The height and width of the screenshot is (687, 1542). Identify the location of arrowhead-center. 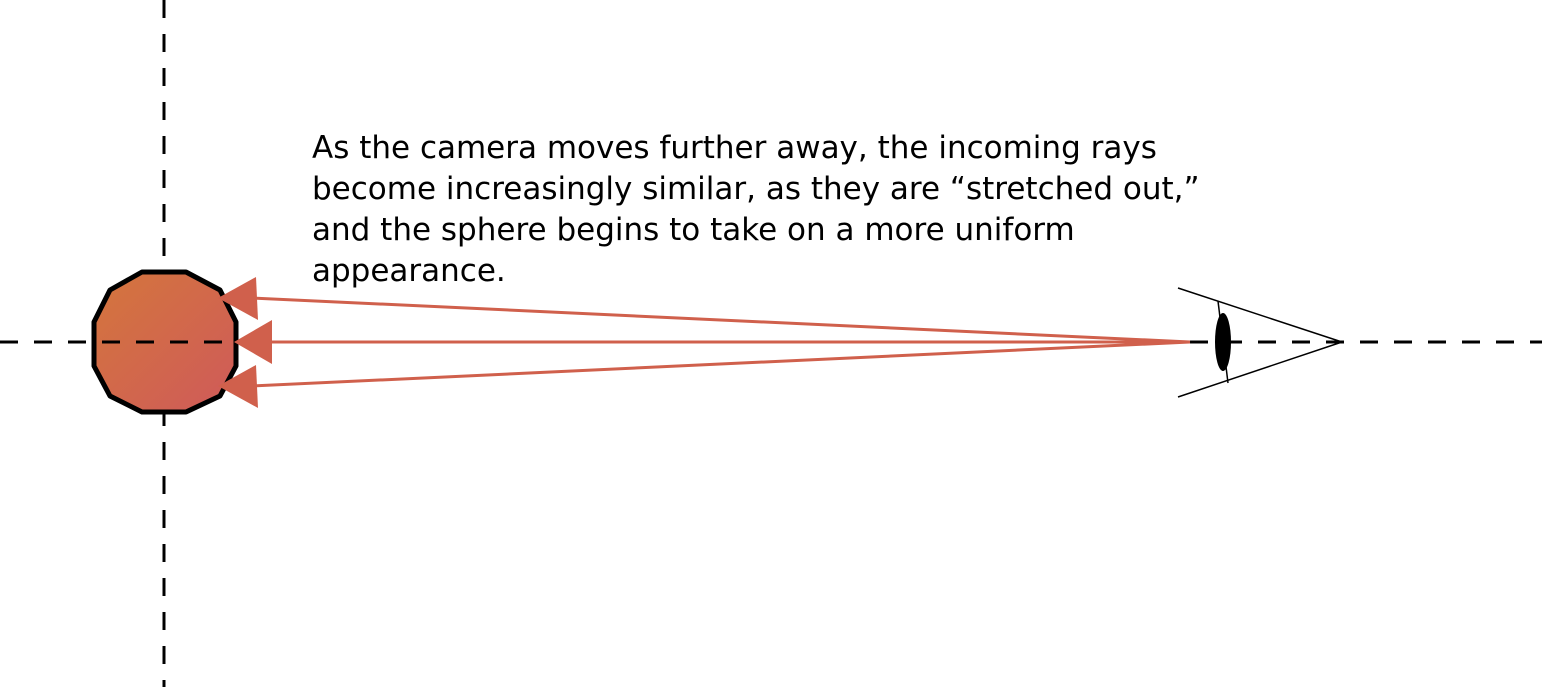
(253, 342).